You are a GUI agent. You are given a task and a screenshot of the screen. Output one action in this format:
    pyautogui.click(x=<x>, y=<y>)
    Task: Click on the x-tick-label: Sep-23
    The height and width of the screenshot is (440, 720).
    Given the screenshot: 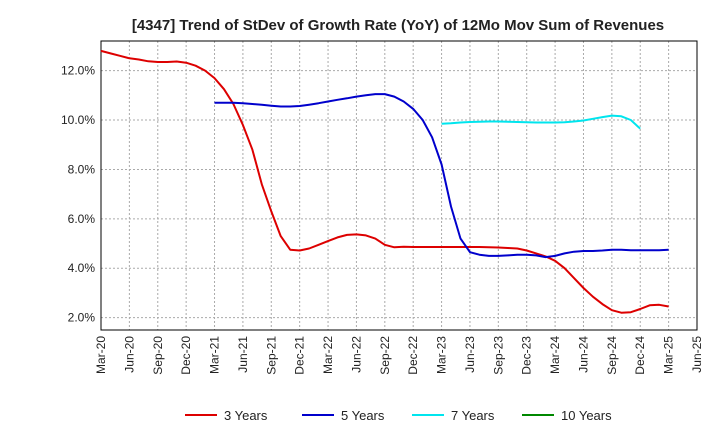 What is the action you would take?
    pyautogui.click(x=498, y=355)
    